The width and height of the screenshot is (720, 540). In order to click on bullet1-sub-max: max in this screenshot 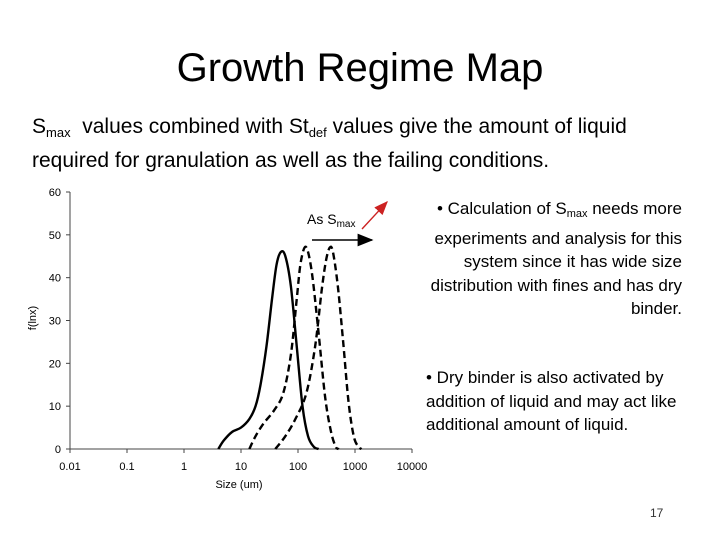, I will do `click(577, 214)`.